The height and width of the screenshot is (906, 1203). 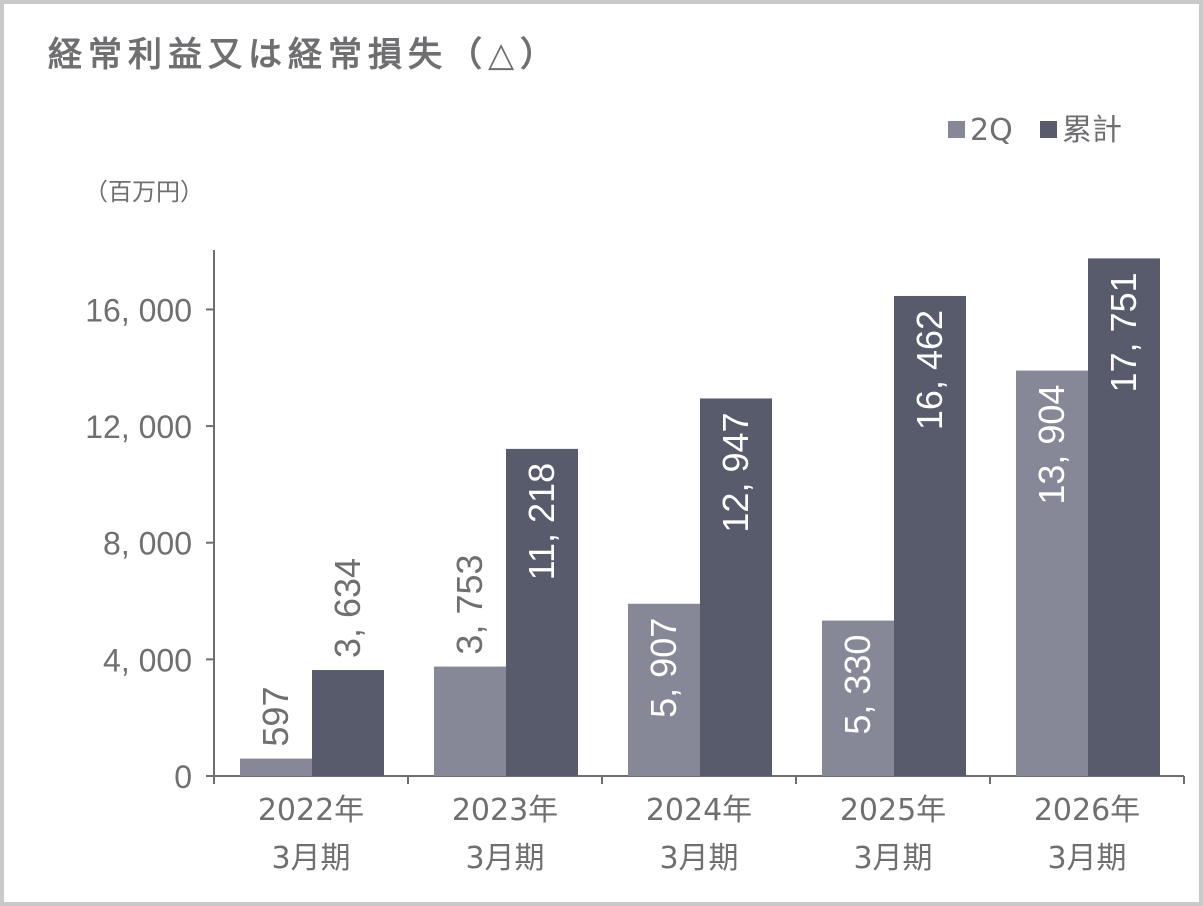 What do you see at coordinates (138, 310) in the screenshot?
I see `y-tick-label: 16, 000` at bounding box center [138, 310].